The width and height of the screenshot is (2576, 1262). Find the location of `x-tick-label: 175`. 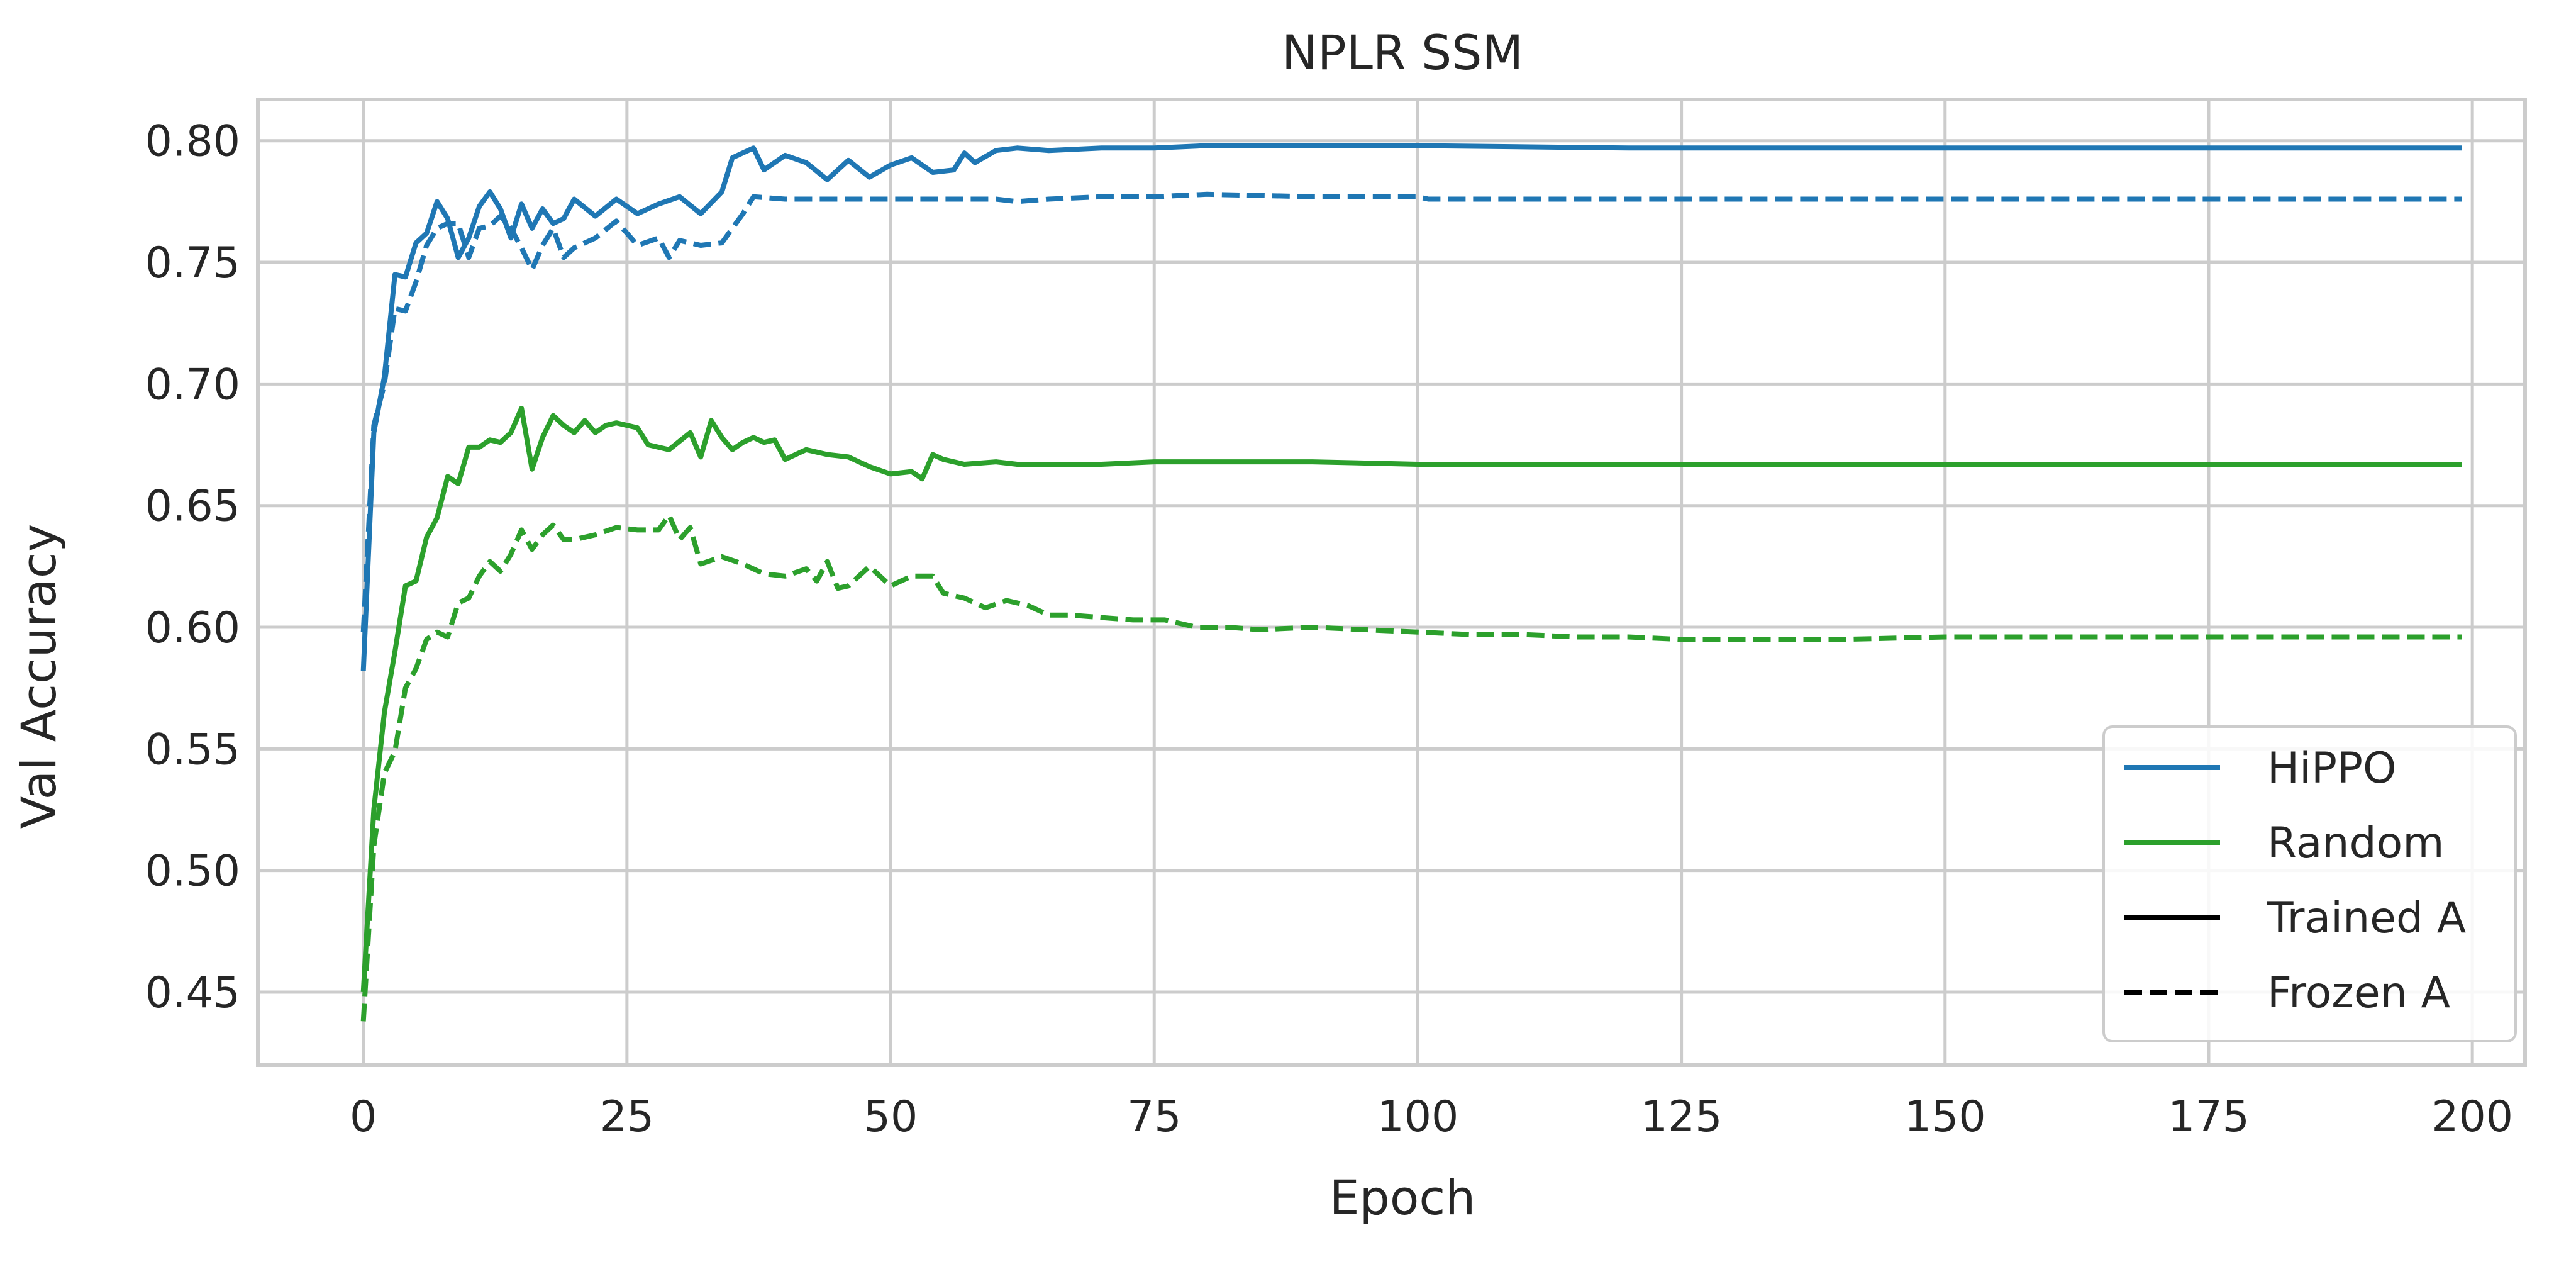

x-tick-label: 175 is located at coordinates (2209, 1117).